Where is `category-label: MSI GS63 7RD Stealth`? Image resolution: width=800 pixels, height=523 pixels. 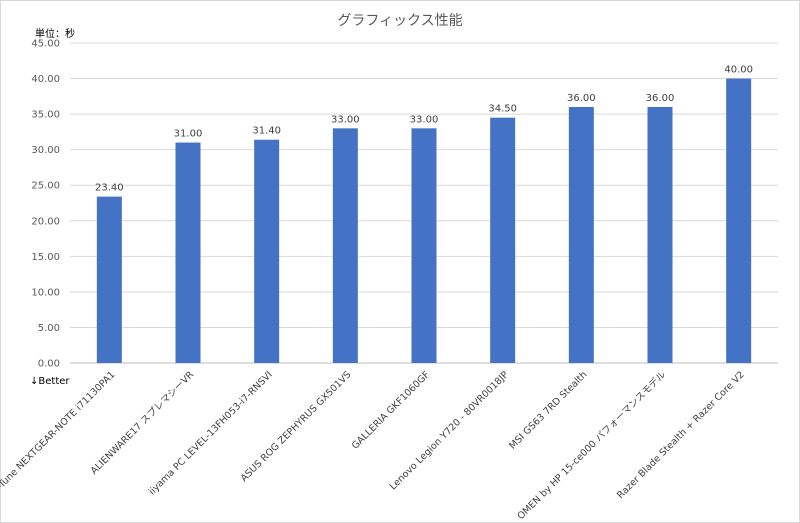
category-label: MSI GS63 7RD Stealth is located at coordinates (548, 410).